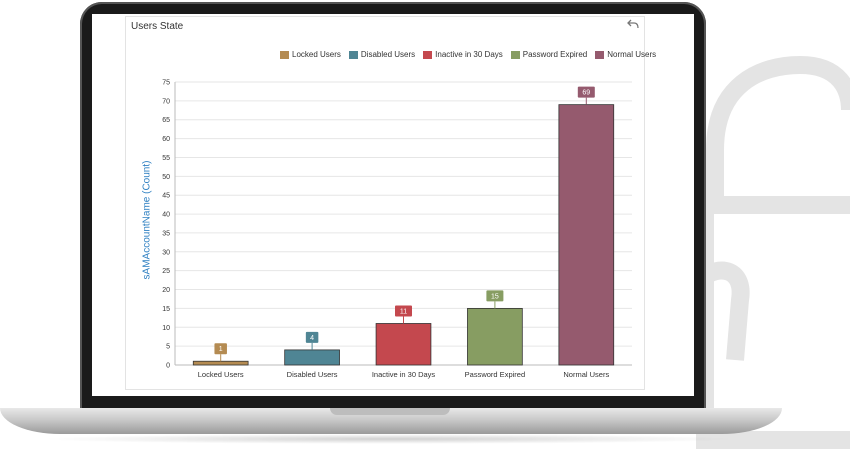 Image resolution: width=850 pixels, height=455 pixels. What do you see at coordinates (166, 290) in the screenshot?
I see `y-tick-label: 20` at bounding box center [166, 290].